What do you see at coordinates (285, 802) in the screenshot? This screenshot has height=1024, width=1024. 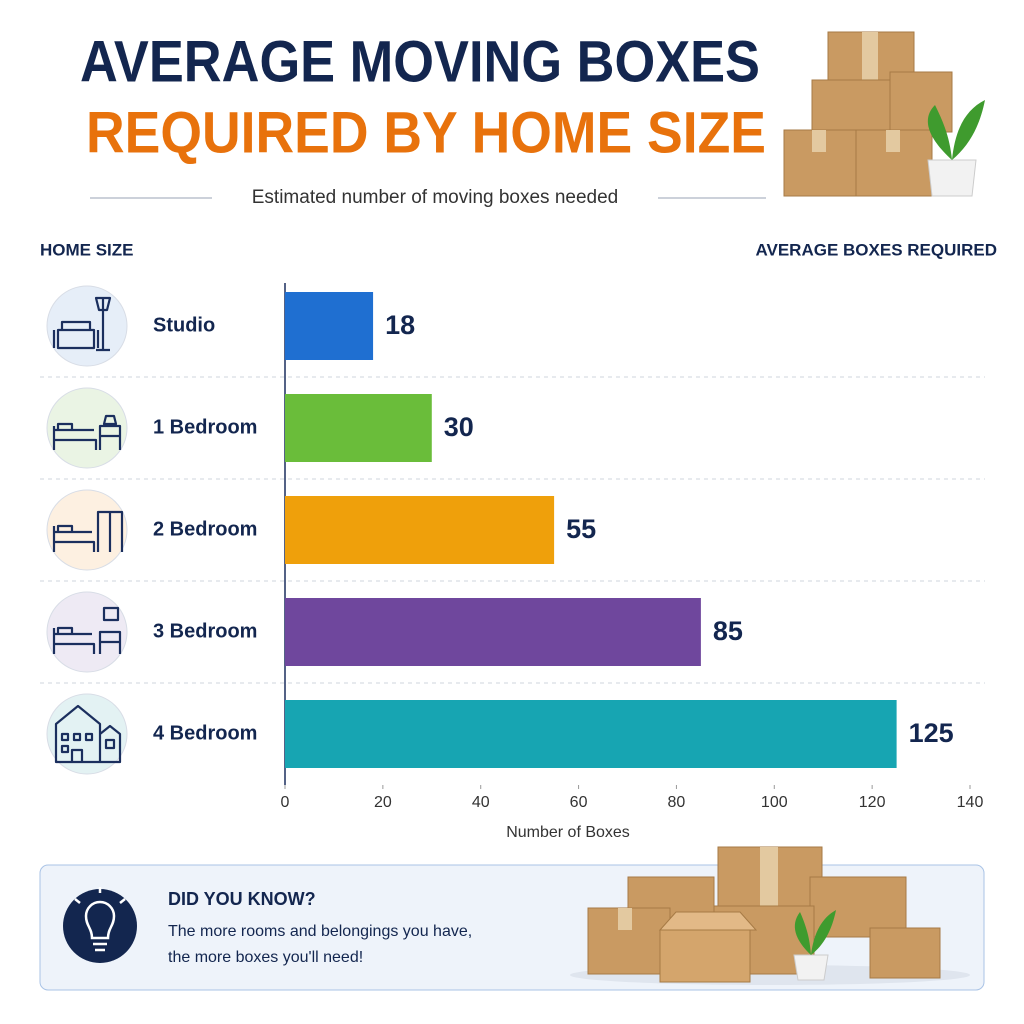 I see `x-tick-label: 0` at bounding box center [285, 802].